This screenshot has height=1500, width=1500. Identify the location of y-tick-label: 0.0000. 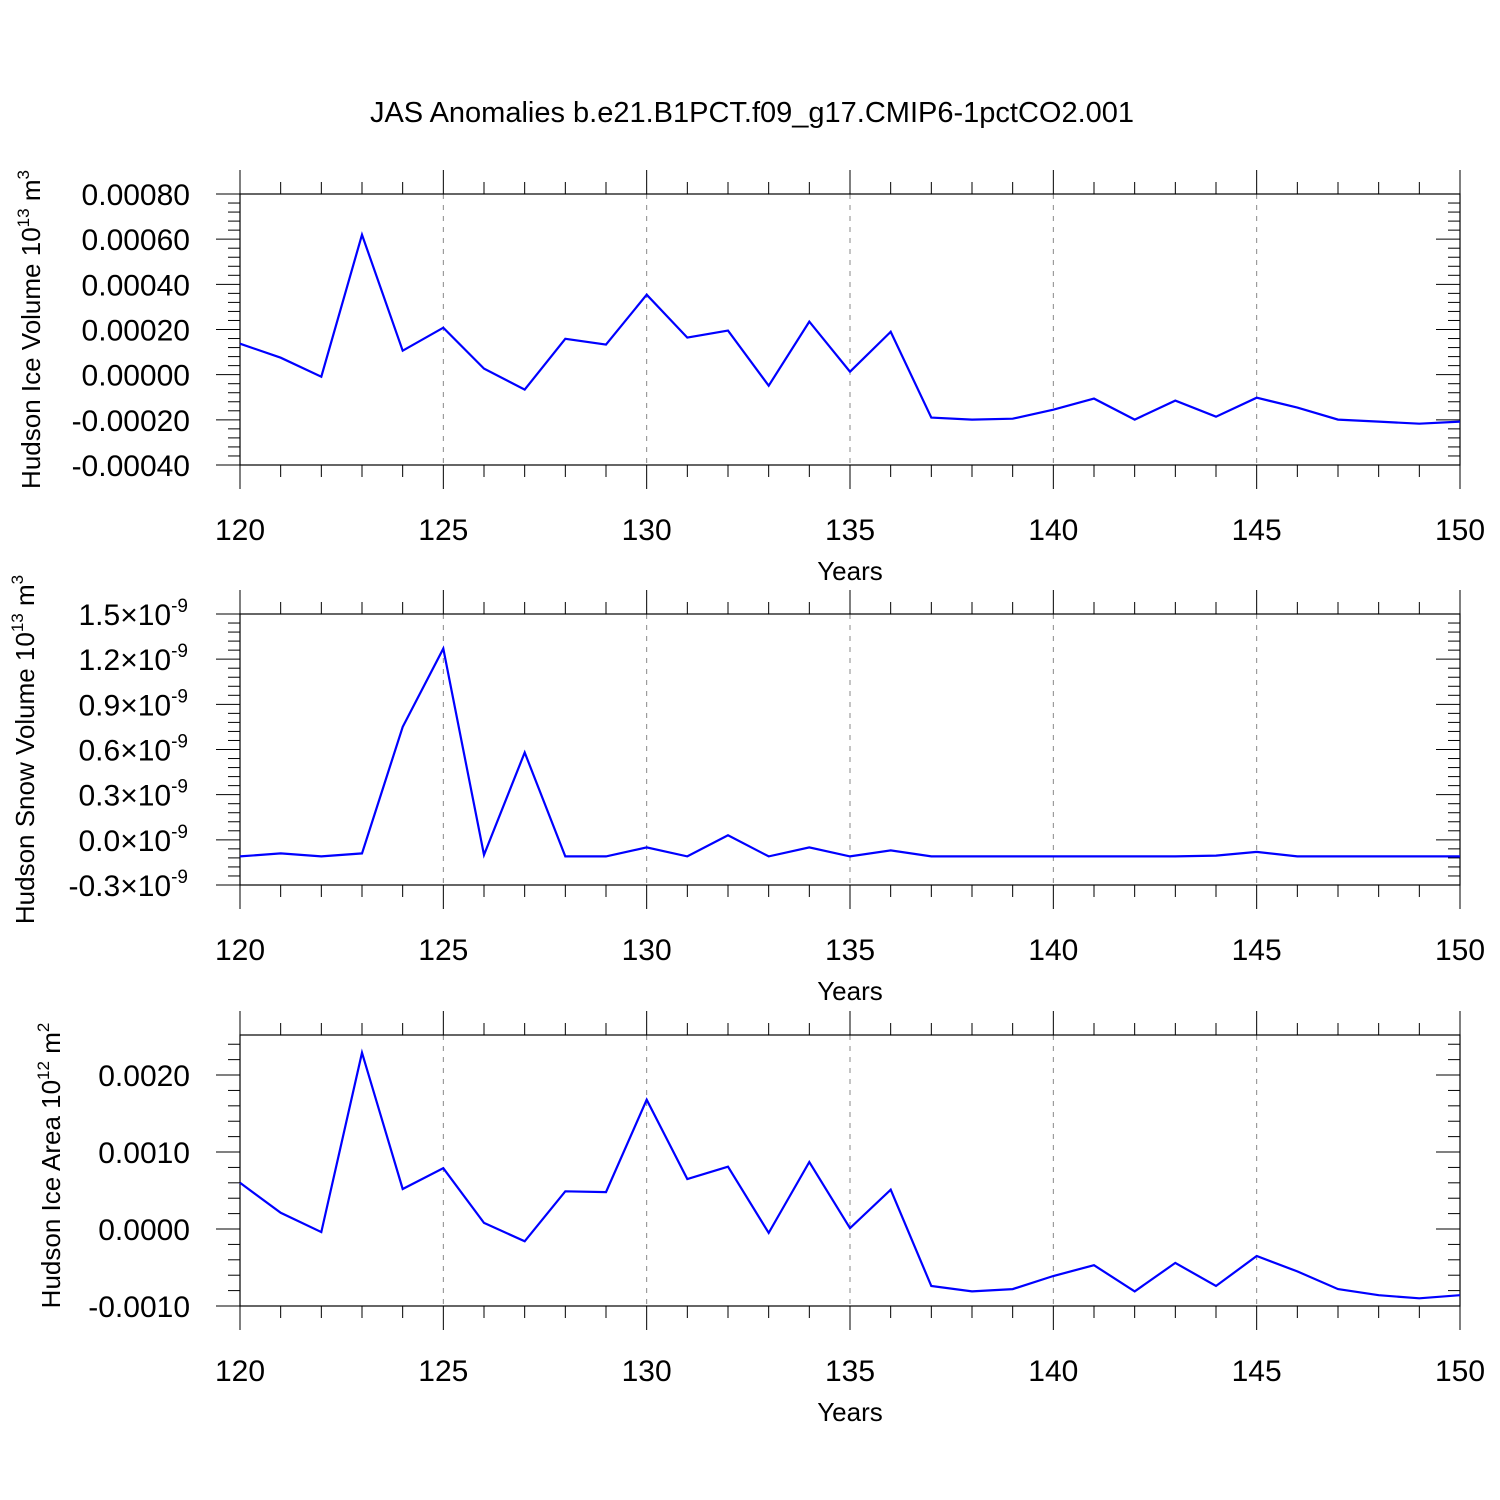
(144, 1230).